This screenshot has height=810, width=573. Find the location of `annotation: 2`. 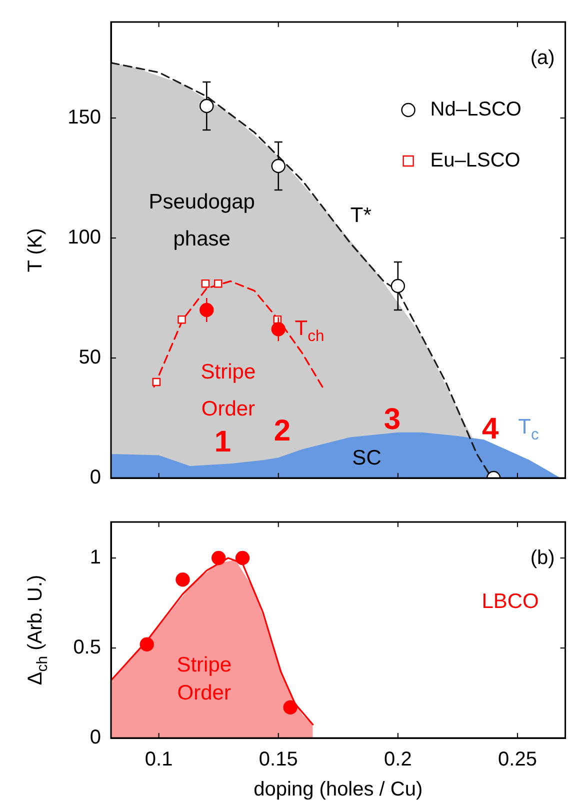

annotation: 2 is located at coordinates (282, 431).